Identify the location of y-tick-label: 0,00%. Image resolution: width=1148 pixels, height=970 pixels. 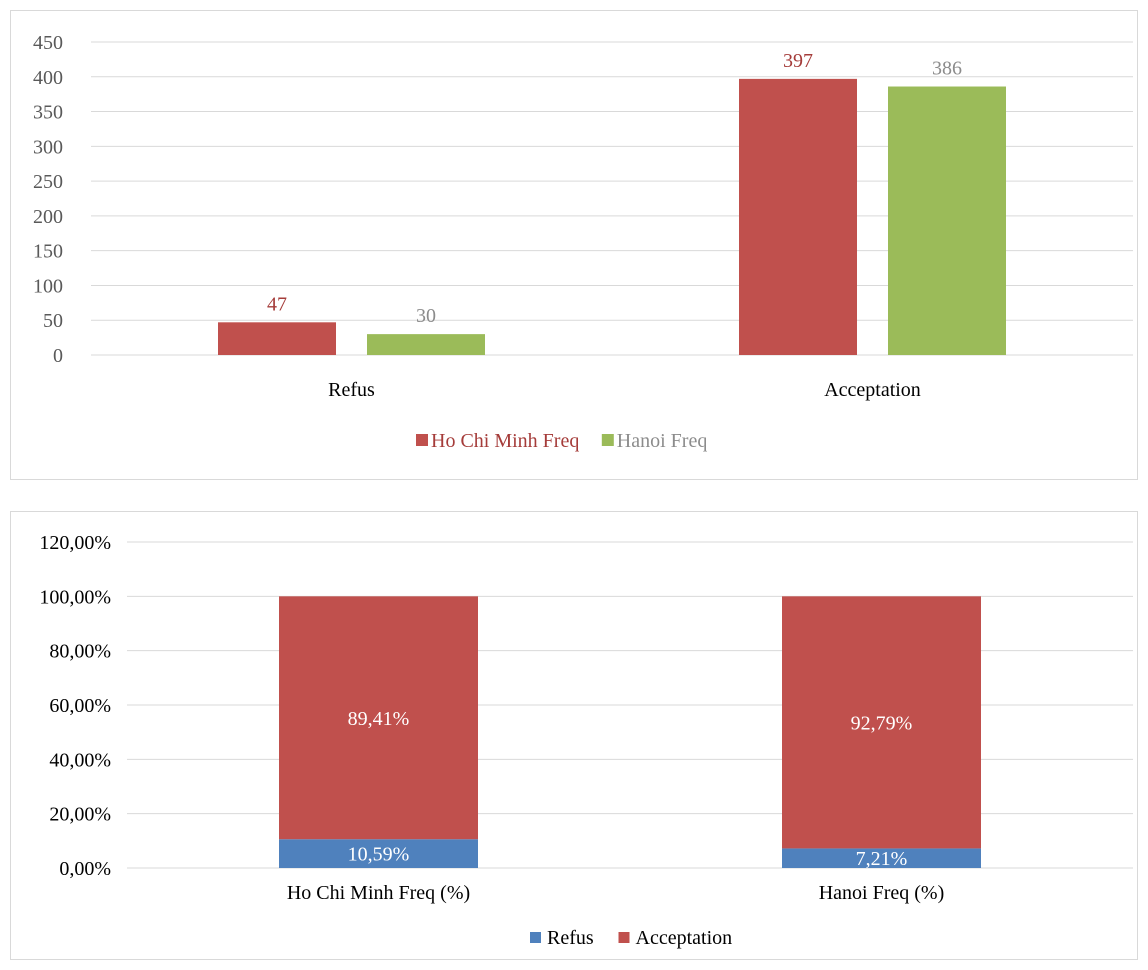
(85, 869).